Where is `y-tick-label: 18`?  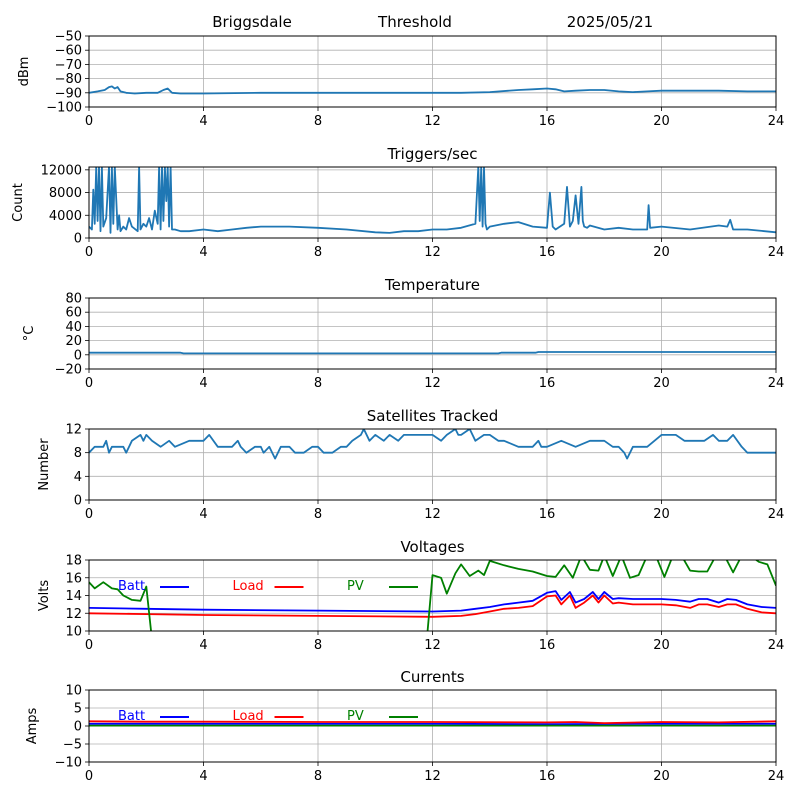 y-tick-label: 18 is located at coordinates (73, 561).